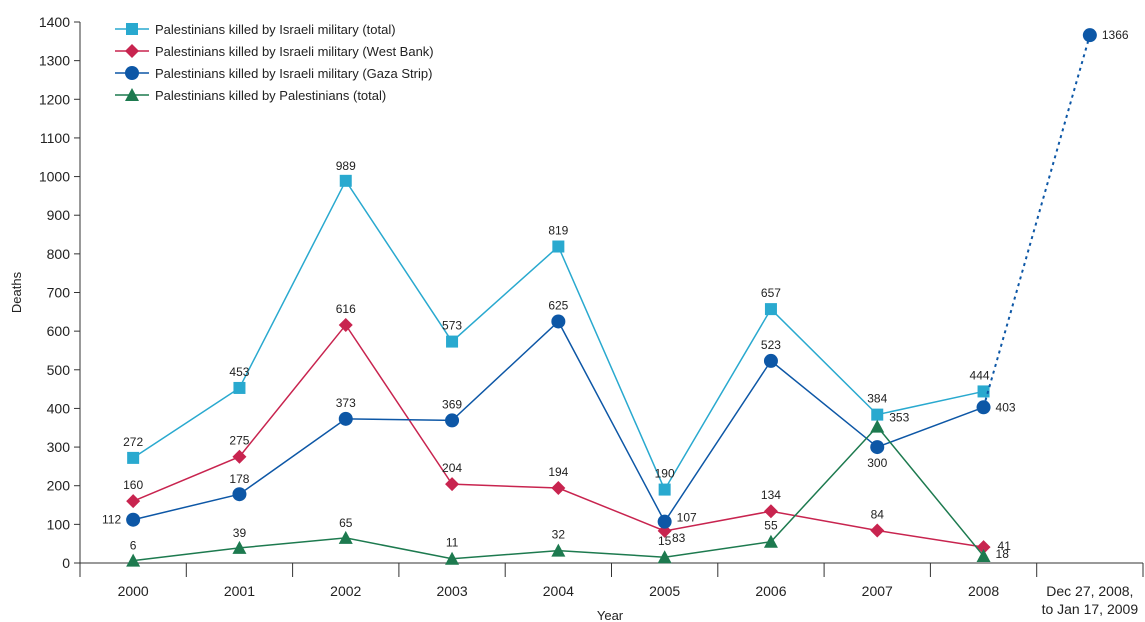  Describe the element at coordinates (452, 404) in the screenshot. I see `data-label: 369` at that location.